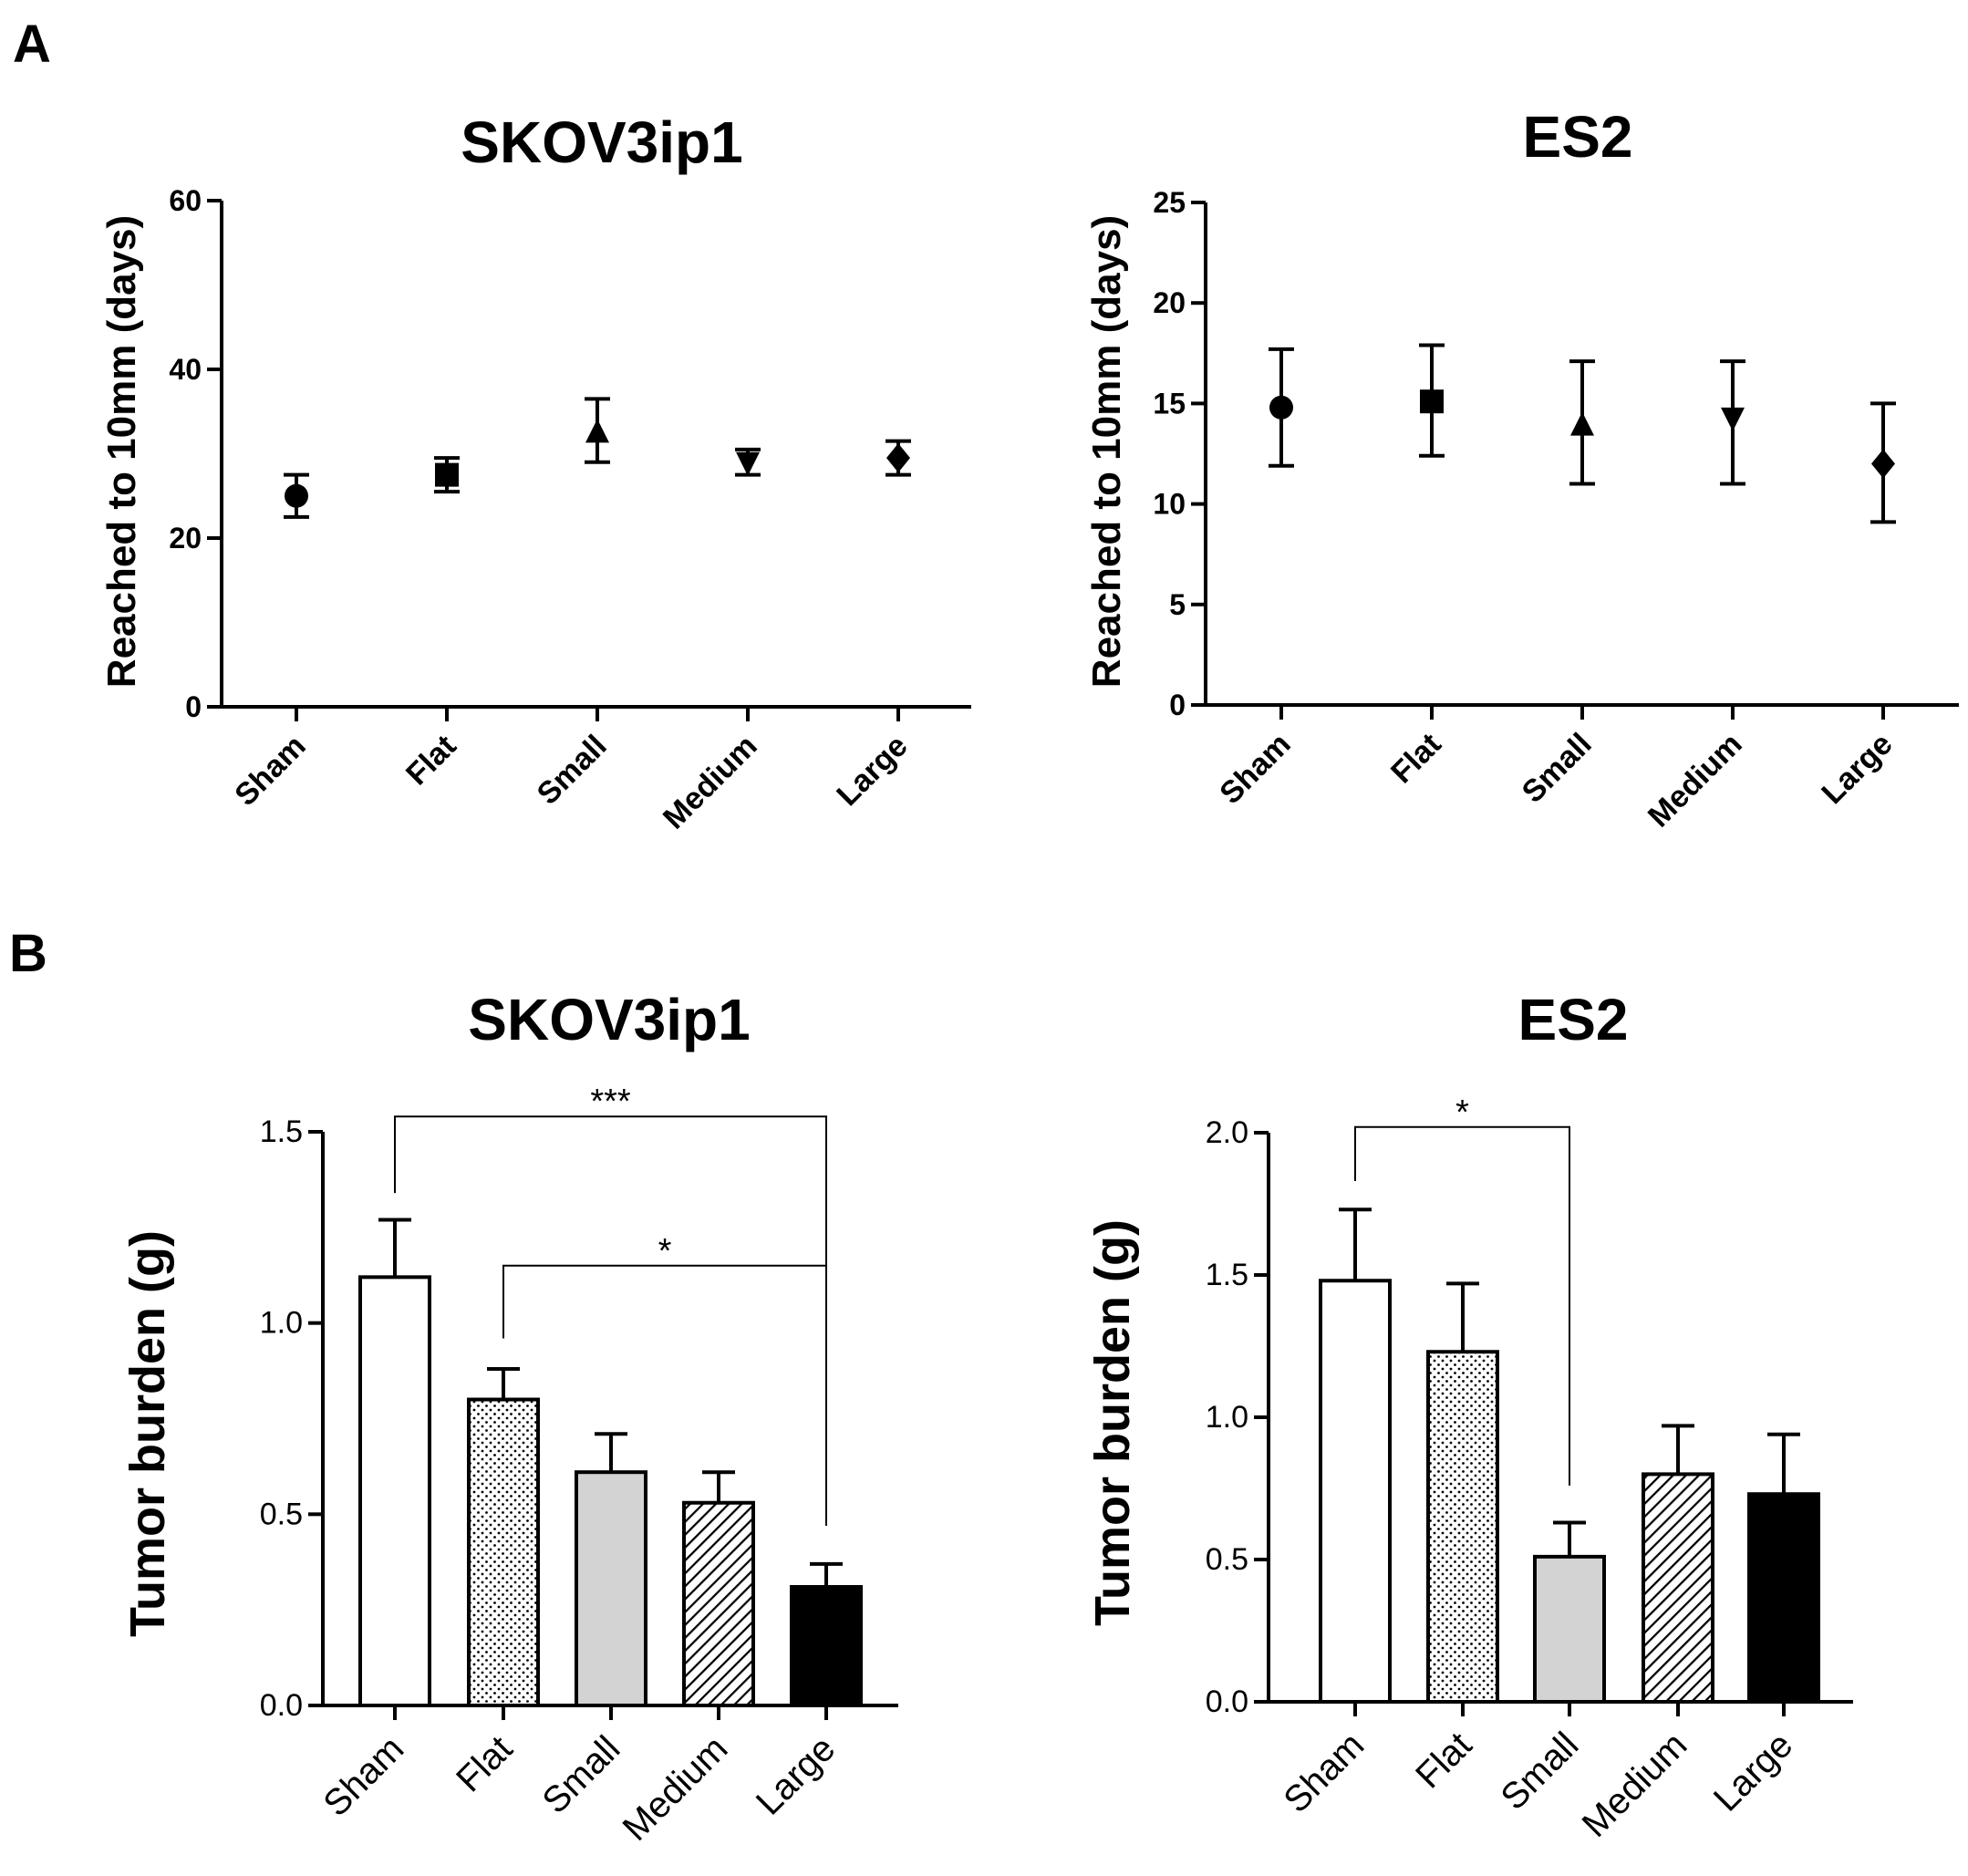 The height and width of the screenshot is (1876, 1968). Describe the element at coordinates (185, 369) in the screenshot. I see `a1-ytick-label: 40` at that location.